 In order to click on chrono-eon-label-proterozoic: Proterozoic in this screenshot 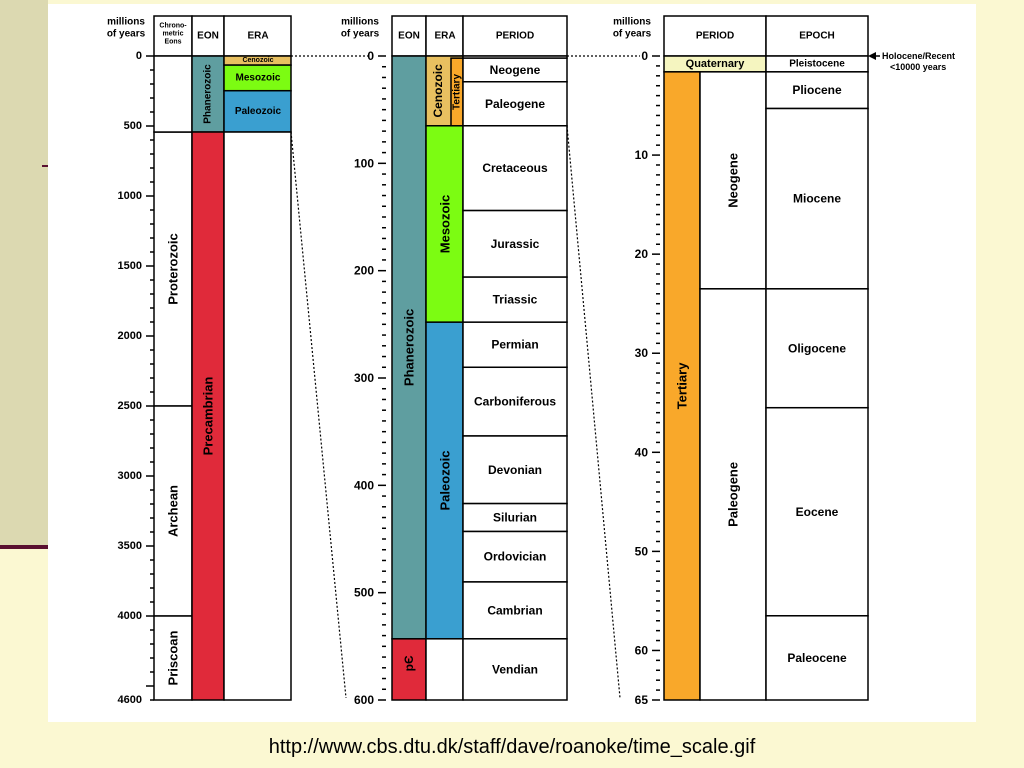, I will do `click(173, 269)`.